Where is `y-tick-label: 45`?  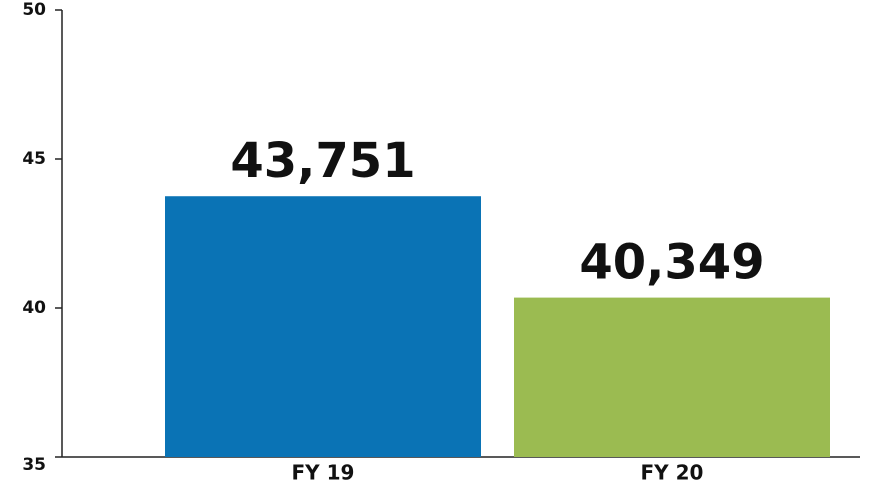
y-tick-label: 45 is located at coordinates (34, 159).